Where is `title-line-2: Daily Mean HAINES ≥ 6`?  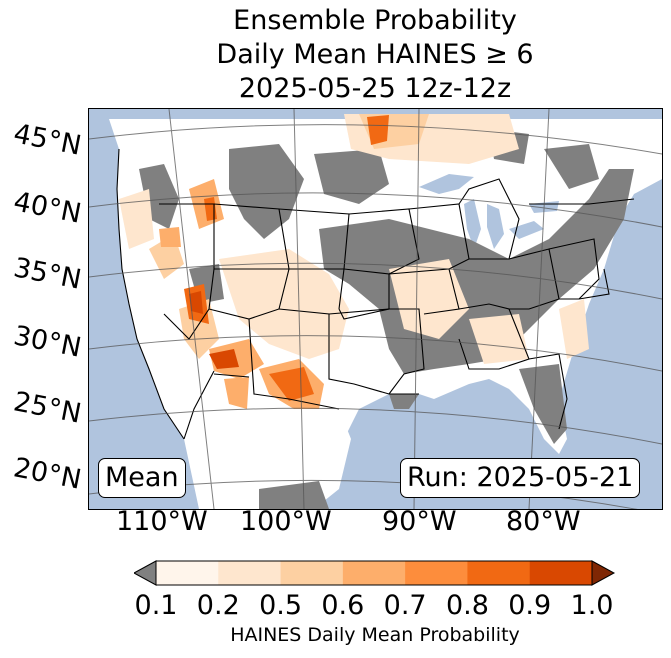 title-line-2: Daily Mean HAINES ≥ 6 is located at coordinates (375, 54).